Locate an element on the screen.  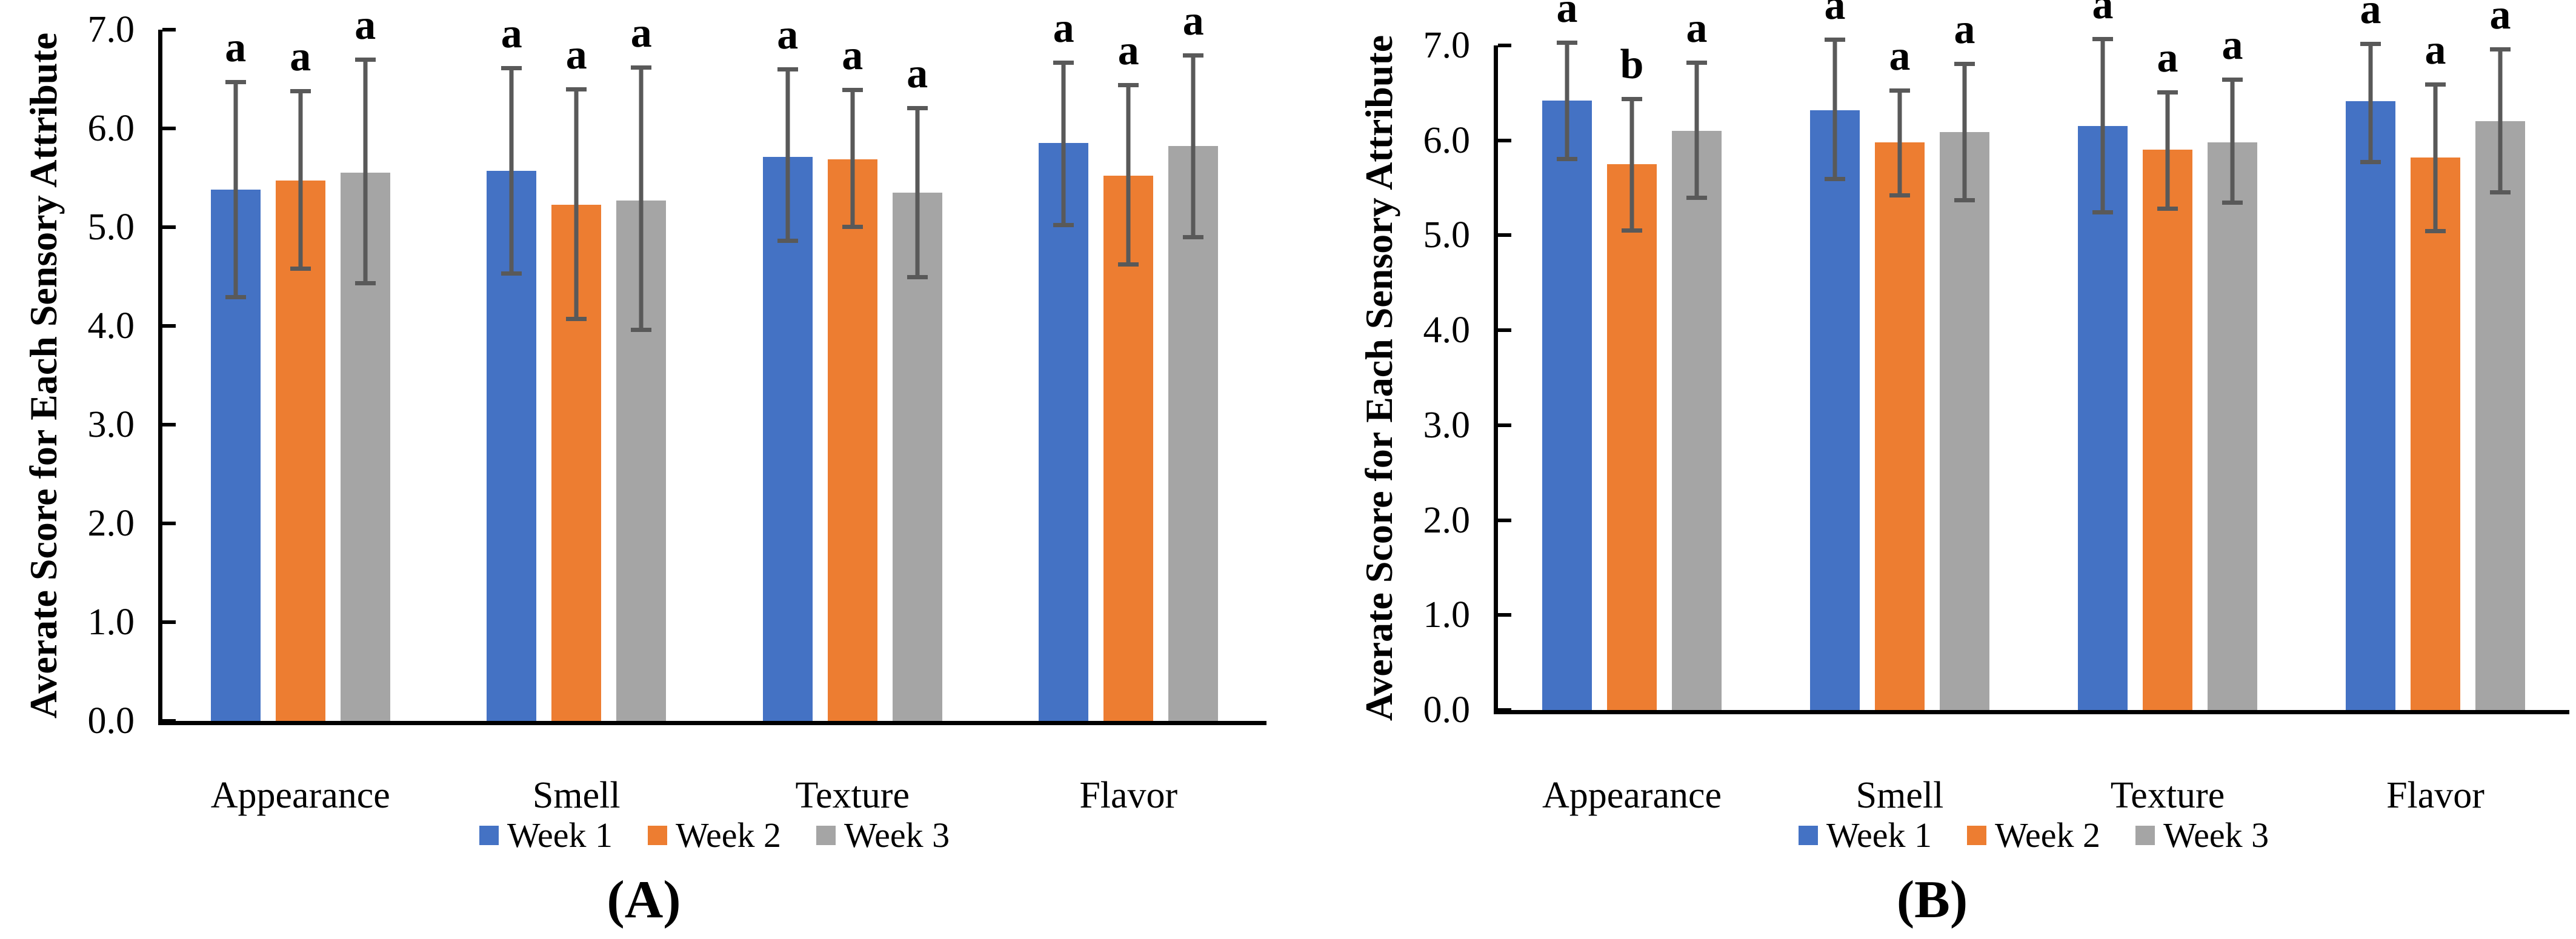
legend-item-week-3: Week 3 is located at coordinates (2202, 836).